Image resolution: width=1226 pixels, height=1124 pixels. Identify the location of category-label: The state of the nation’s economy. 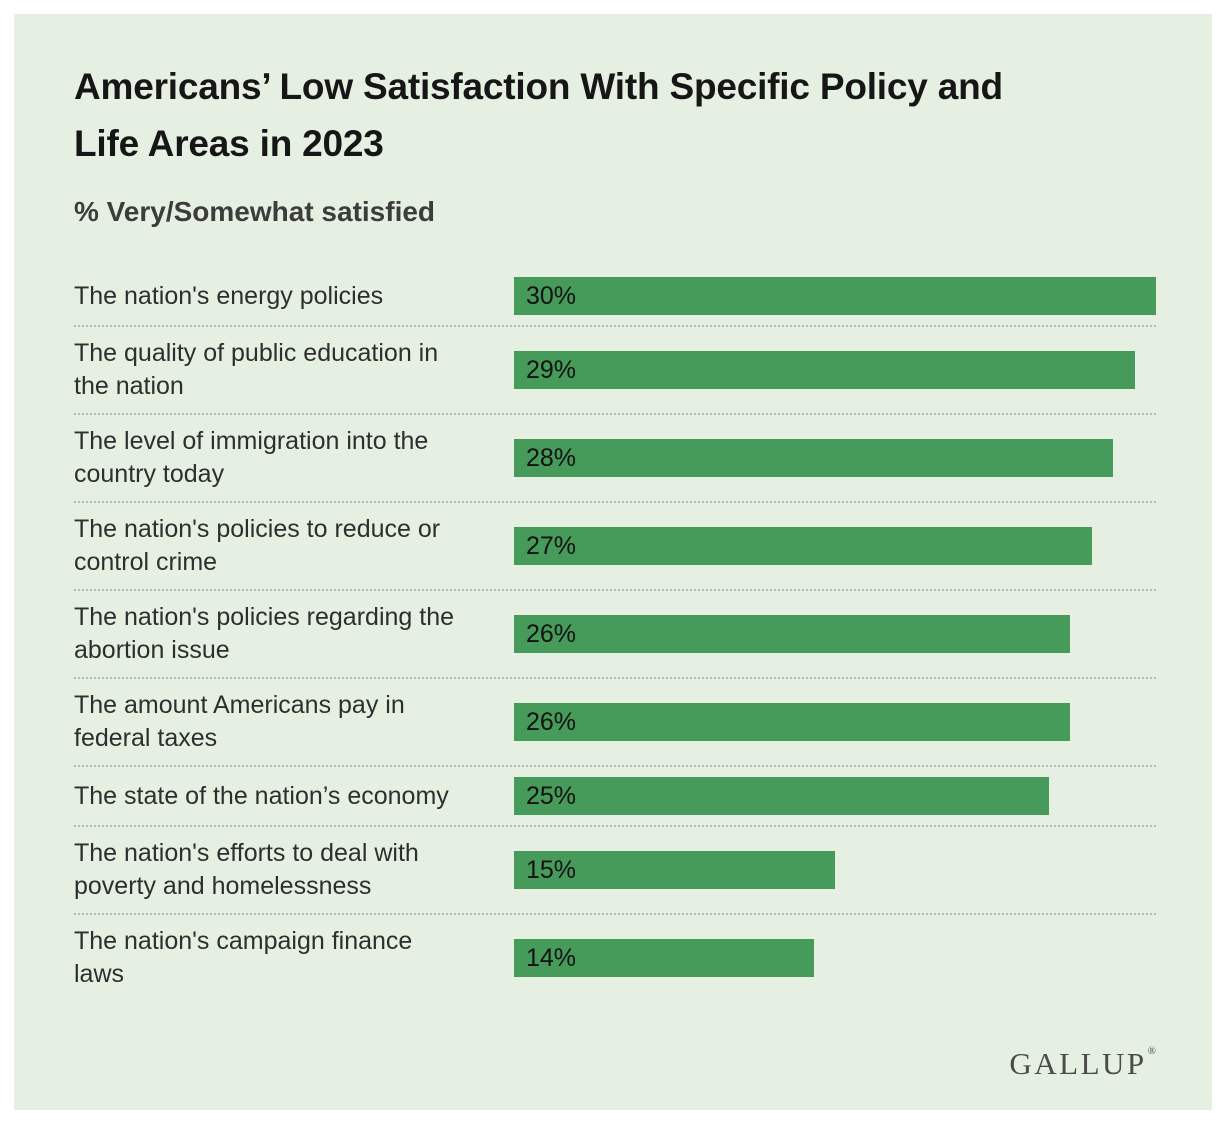
(261, 795).